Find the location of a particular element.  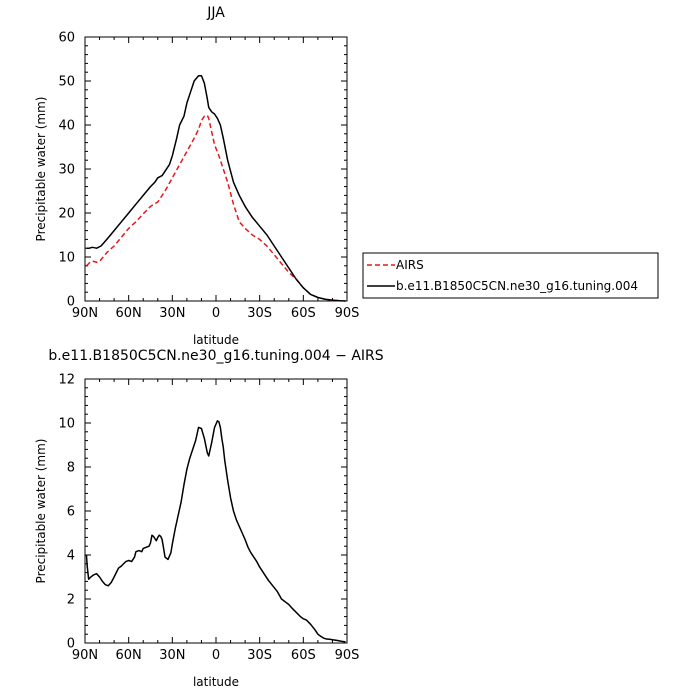

top-y-tick-label: 10 is located at coordinates (66, 258).